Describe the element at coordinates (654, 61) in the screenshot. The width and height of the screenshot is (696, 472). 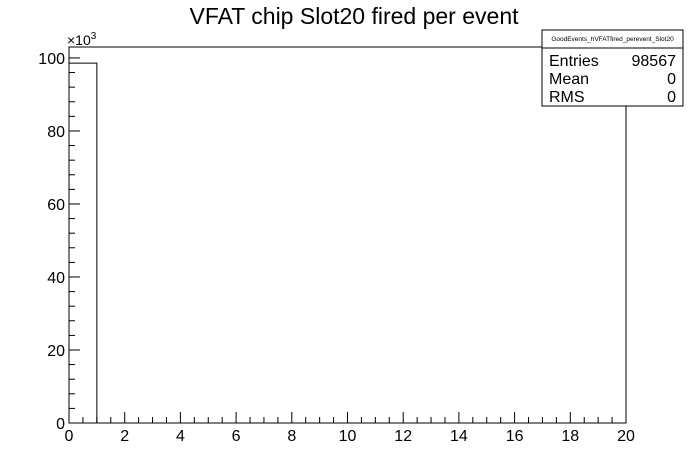
I see `stats-entries-value: 98567` at that location.